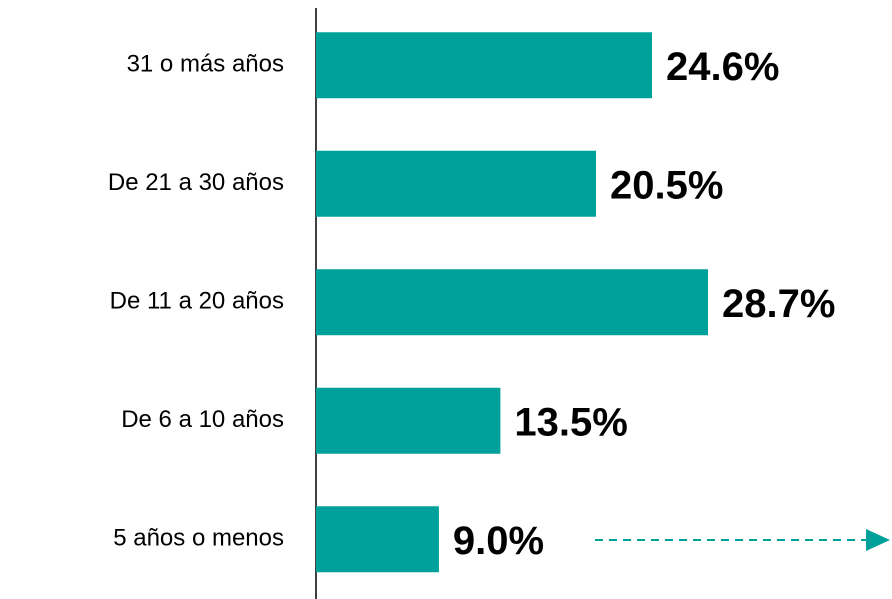 Image resolution: width=892 pixels, height=599 pixels. I want to click on category-label: De 6 a 10 años, so click(202, 419).